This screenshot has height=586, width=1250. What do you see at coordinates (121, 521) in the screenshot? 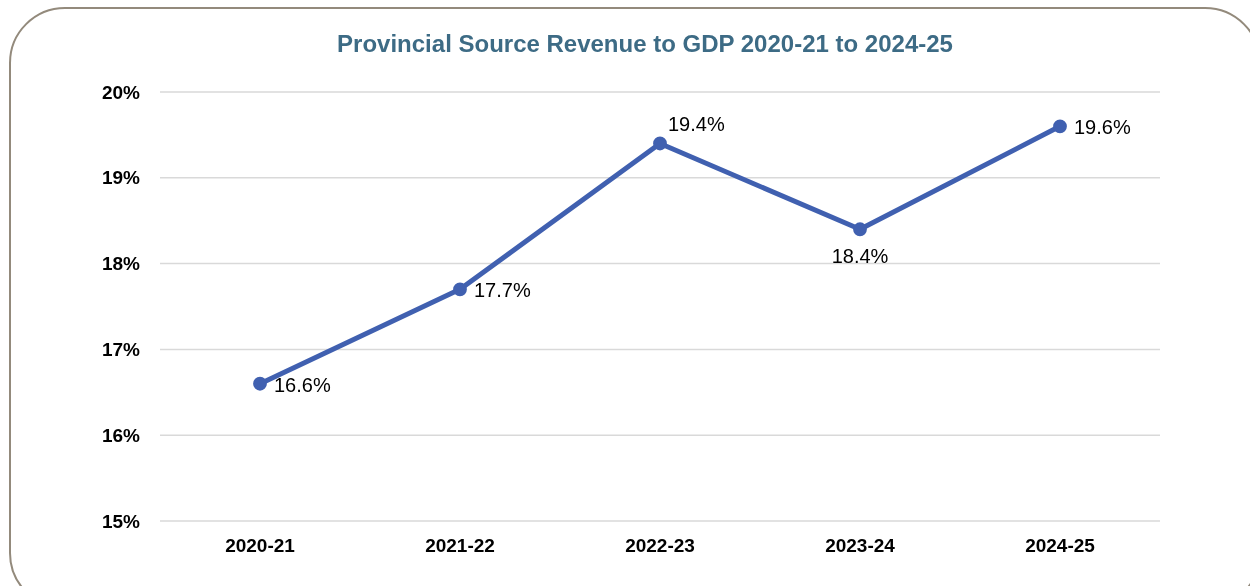
I see `y-tick-label: 15%` at bounding box center [121, 521].